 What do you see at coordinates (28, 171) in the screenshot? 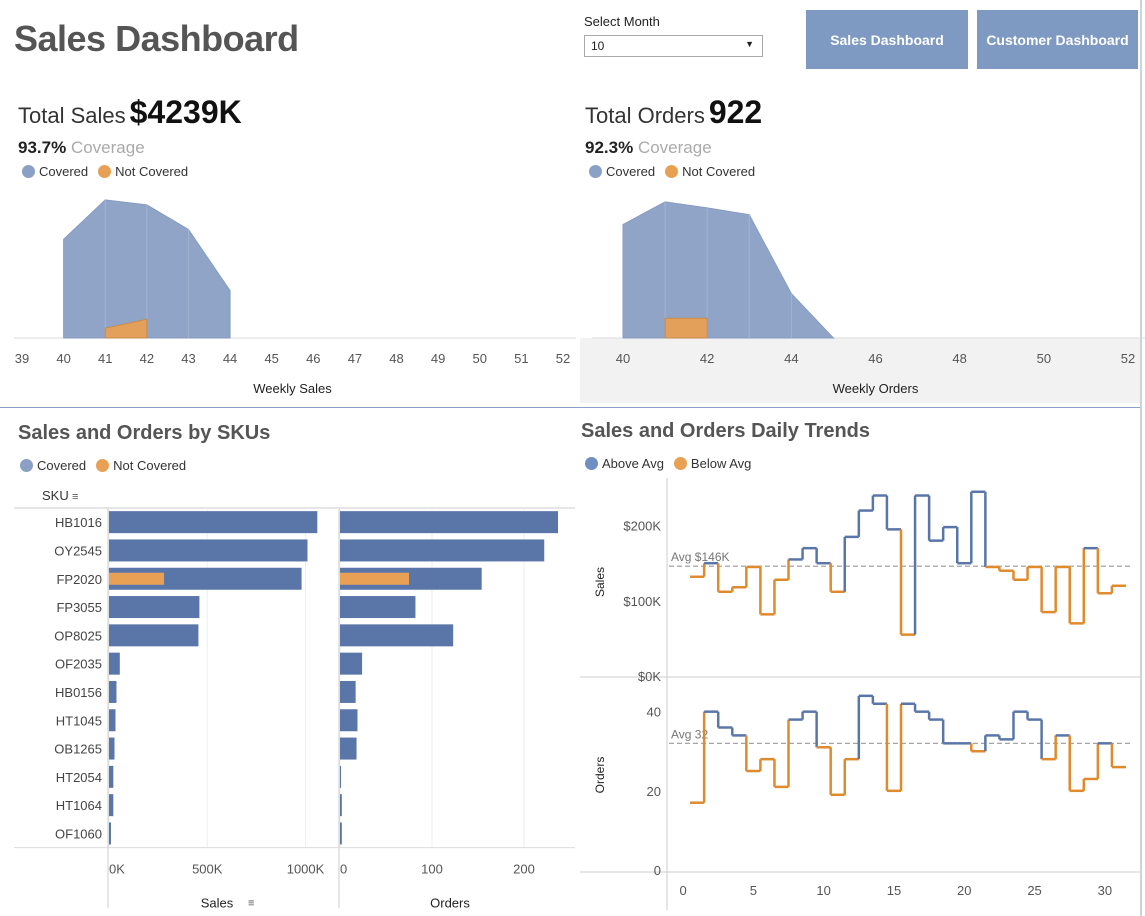
I see `covered-dot-icon` at bounding box center [28, 171].